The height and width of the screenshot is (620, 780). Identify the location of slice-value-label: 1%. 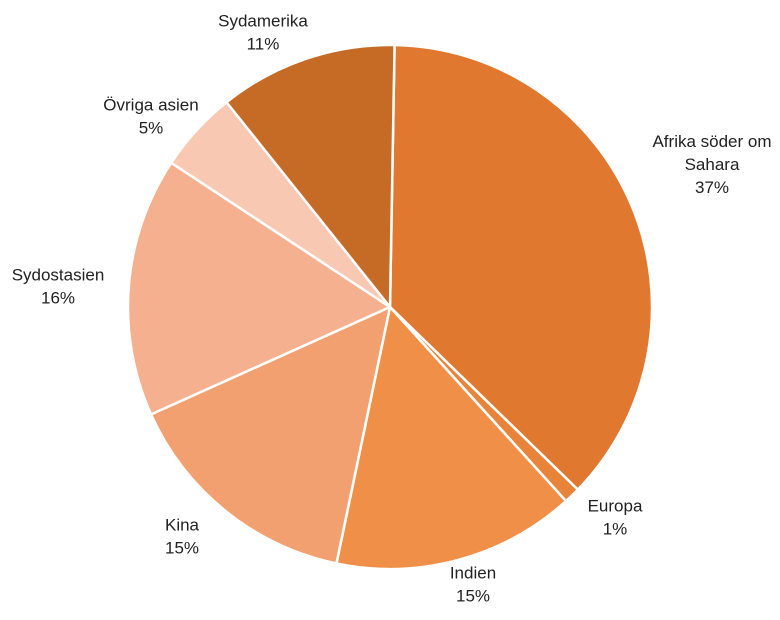
(615, 529).